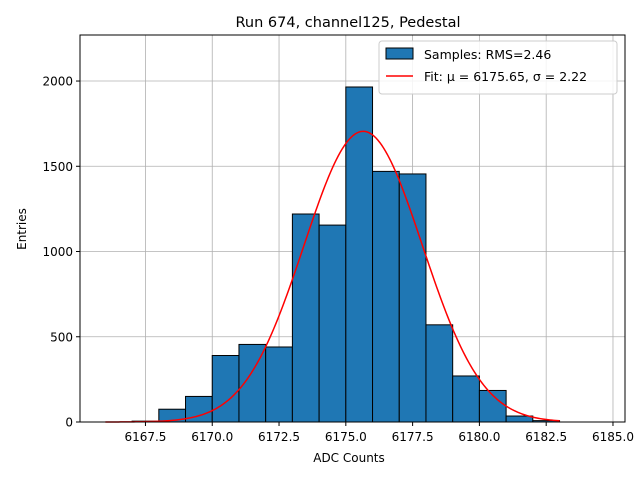 The width and height of the screenshot is (640, 480). Describe the element at coordinates (479, 437) in the screenshot. I see `x-tick-label: 6180.0` at that location.